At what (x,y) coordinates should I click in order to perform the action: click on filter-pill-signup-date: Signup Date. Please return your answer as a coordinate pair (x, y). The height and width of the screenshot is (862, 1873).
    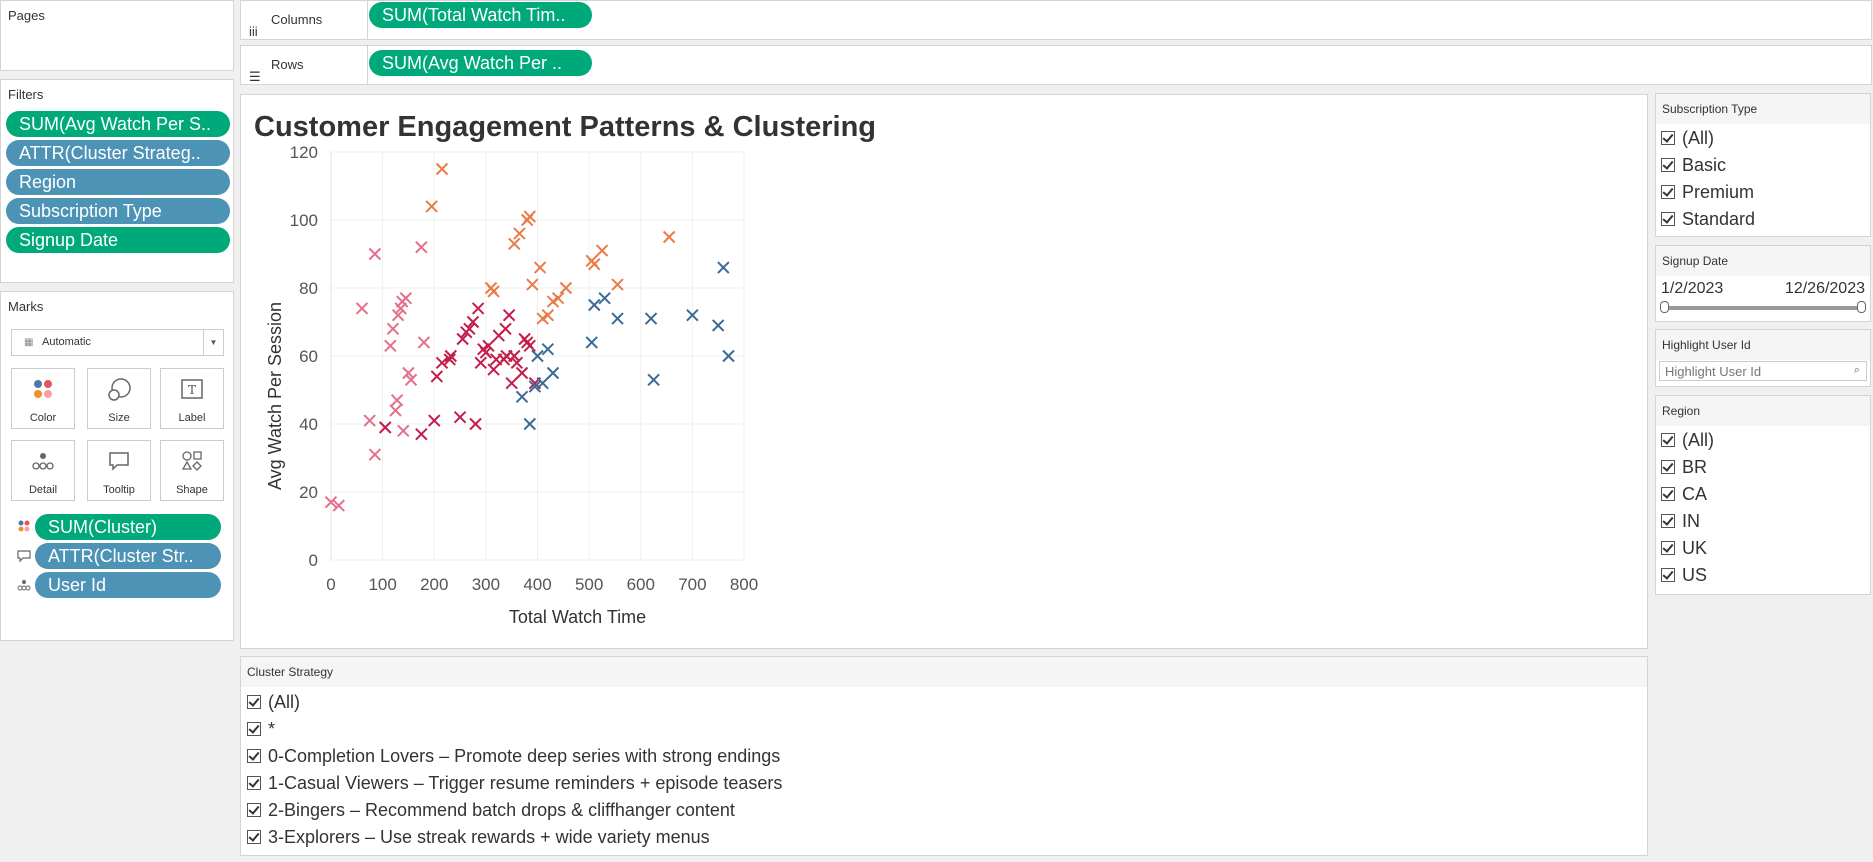
    Looking at the image, I should click on (118, 240).